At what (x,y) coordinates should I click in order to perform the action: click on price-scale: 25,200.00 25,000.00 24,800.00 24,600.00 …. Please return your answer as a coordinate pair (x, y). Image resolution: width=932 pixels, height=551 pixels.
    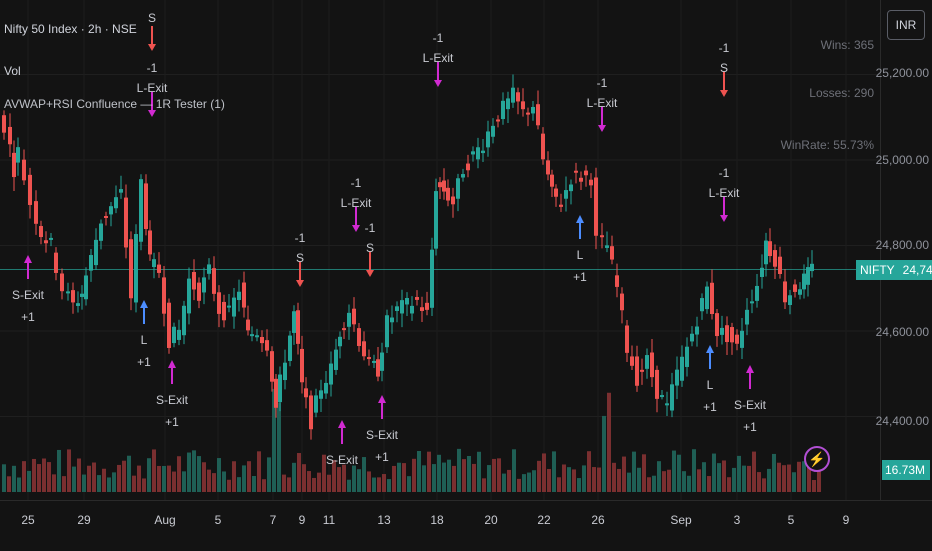
    Looking at the image, I should click on (904, 250).